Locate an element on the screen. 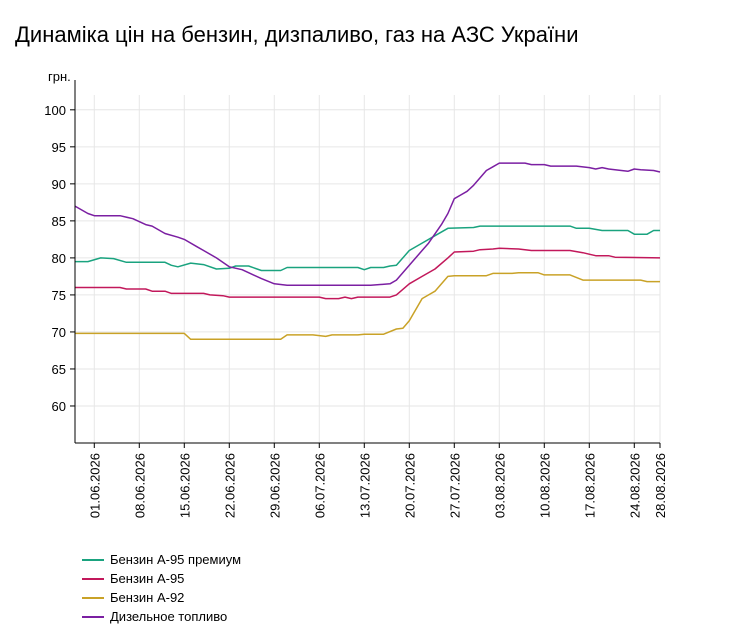 The width and height of the screenshot is (745, 636). legend-label: Бензин А-92 is located at coordinates (147, 597).